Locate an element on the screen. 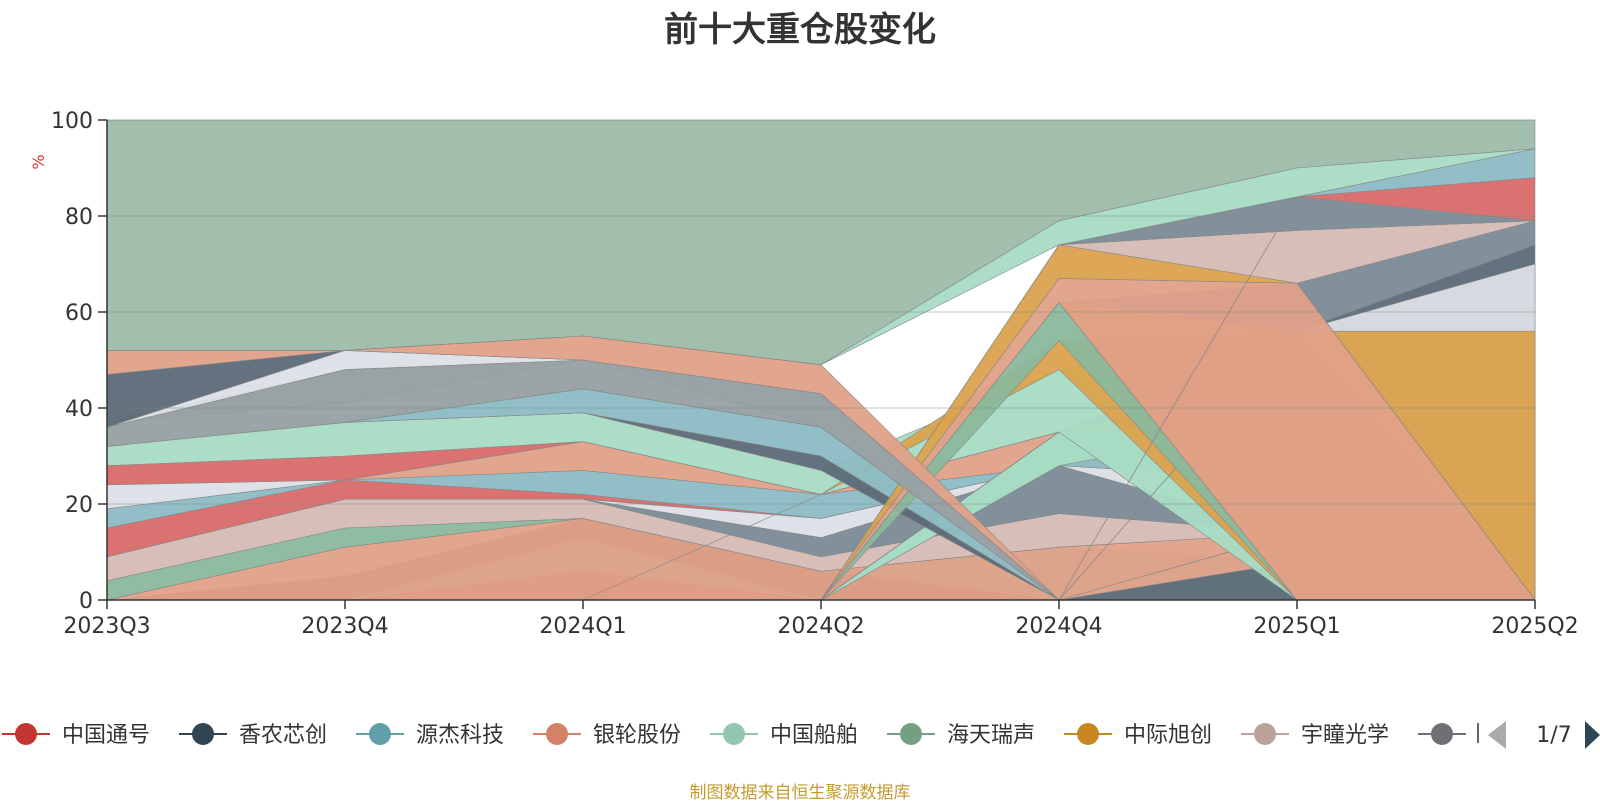  legend-label-4: 中国船舶 is located at coordinates (814, 735).